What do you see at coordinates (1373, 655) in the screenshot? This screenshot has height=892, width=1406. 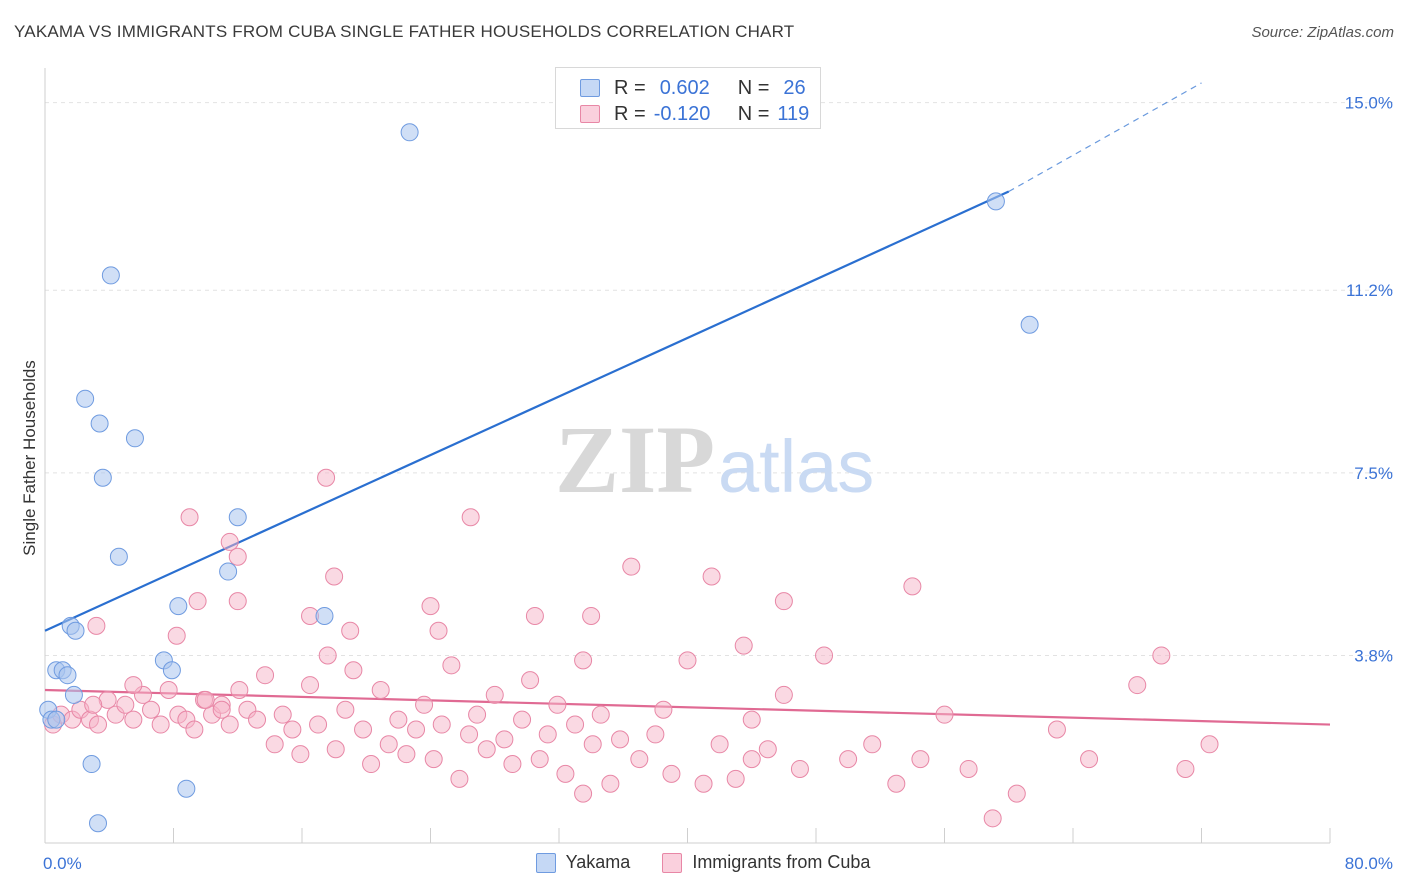 I see `y-tick-label: 3.8%` at bounding box center [1373, 655].